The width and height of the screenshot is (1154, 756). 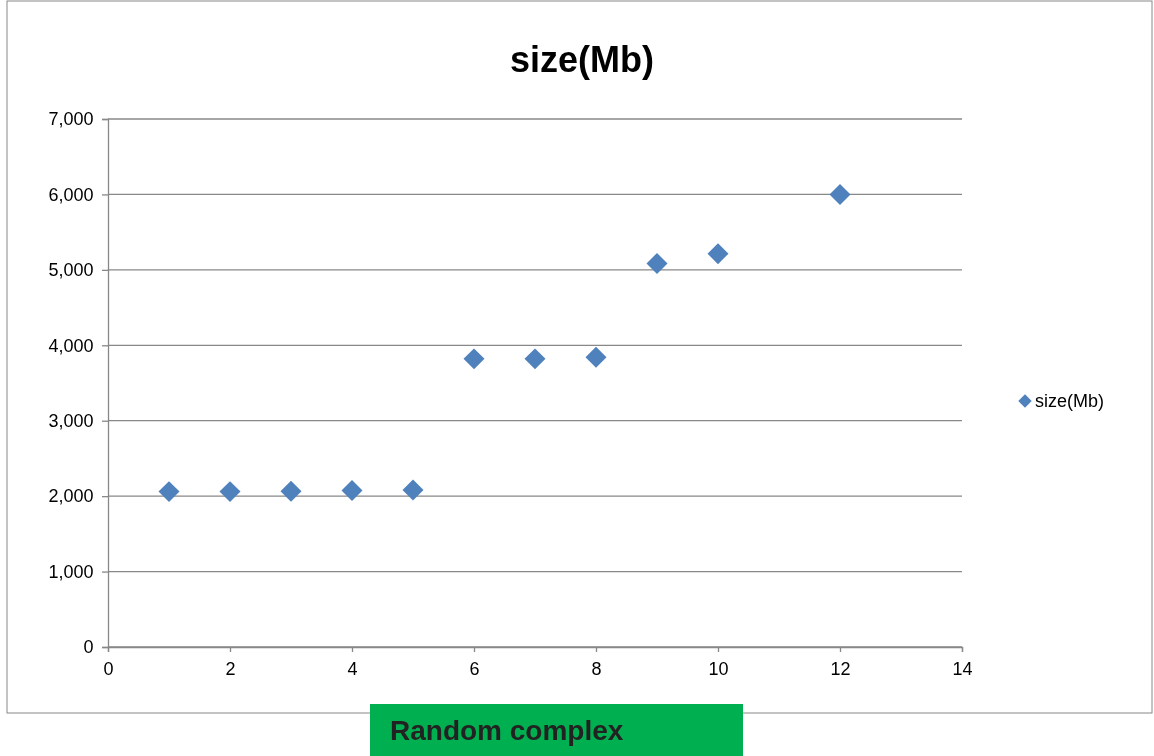 I want to click on y-tick-label: 3,000, so click(x=71, y=420).